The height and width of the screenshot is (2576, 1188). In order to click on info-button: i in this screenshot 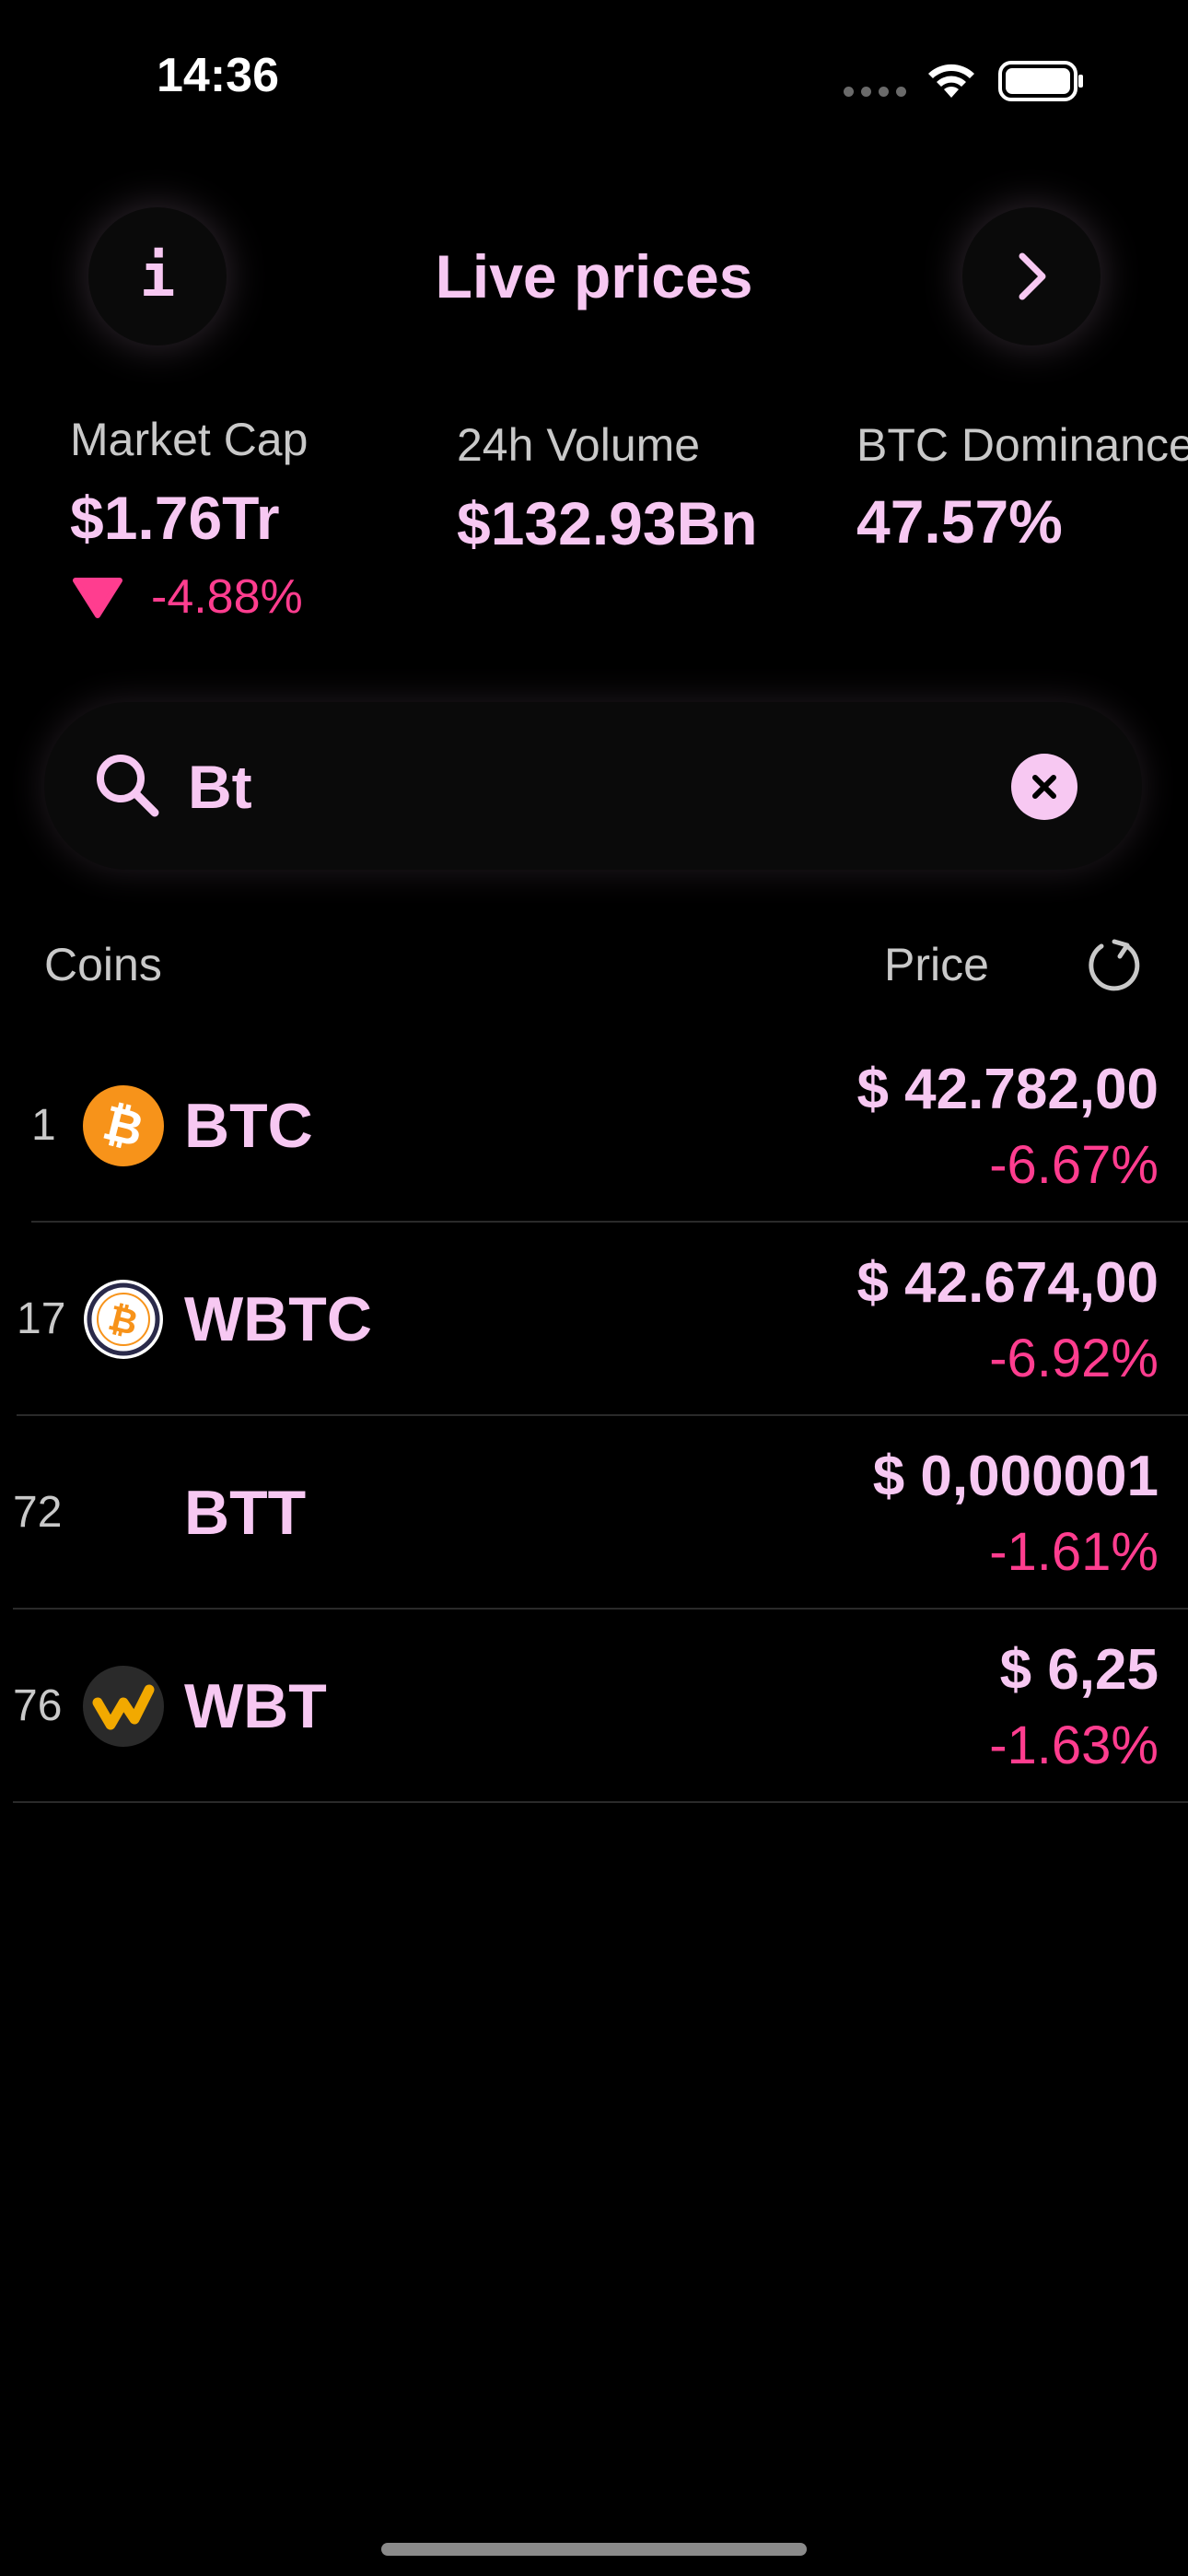, I will do `click(157, 276)`.